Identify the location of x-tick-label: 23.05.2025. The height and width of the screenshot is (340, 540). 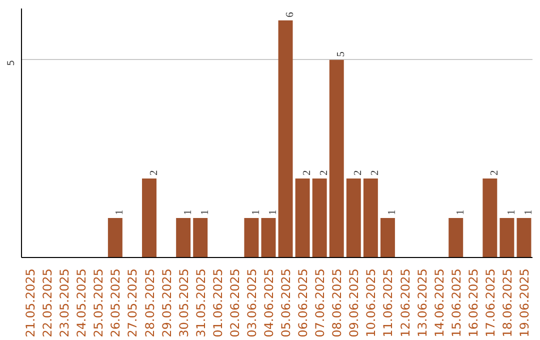
(65, 303).